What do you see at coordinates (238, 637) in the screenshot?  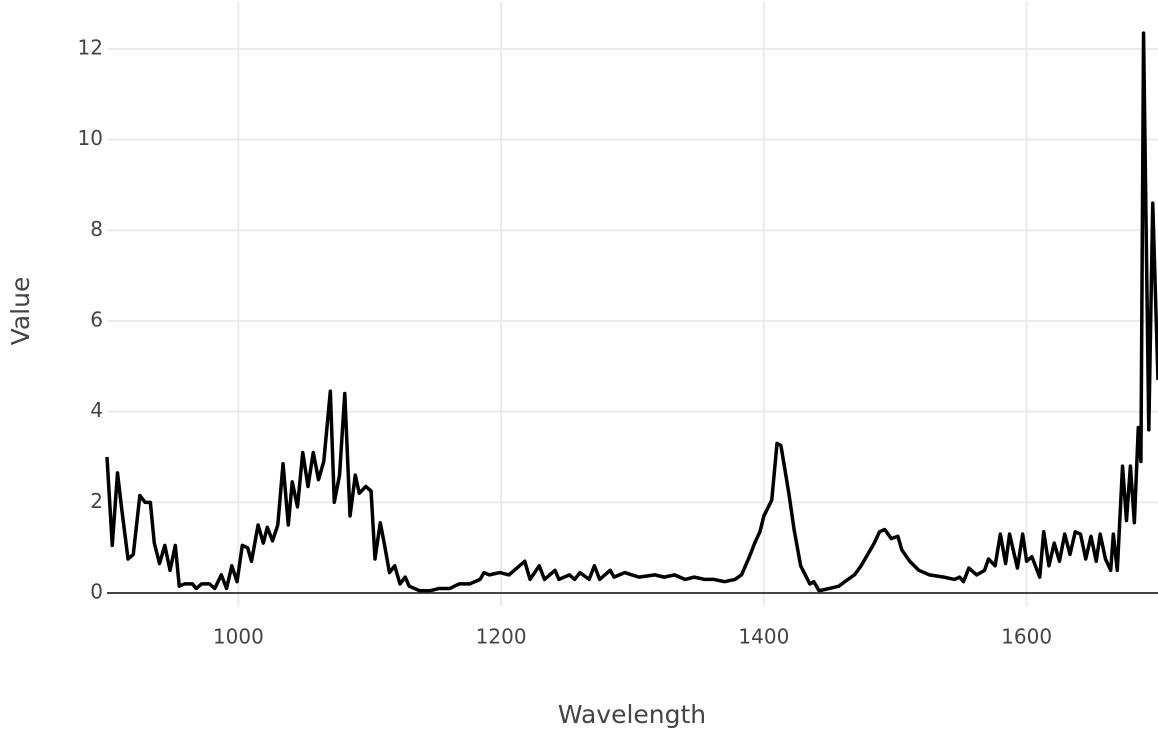 I see `x-tick-label: 1000` at bounding box center [238, 637].